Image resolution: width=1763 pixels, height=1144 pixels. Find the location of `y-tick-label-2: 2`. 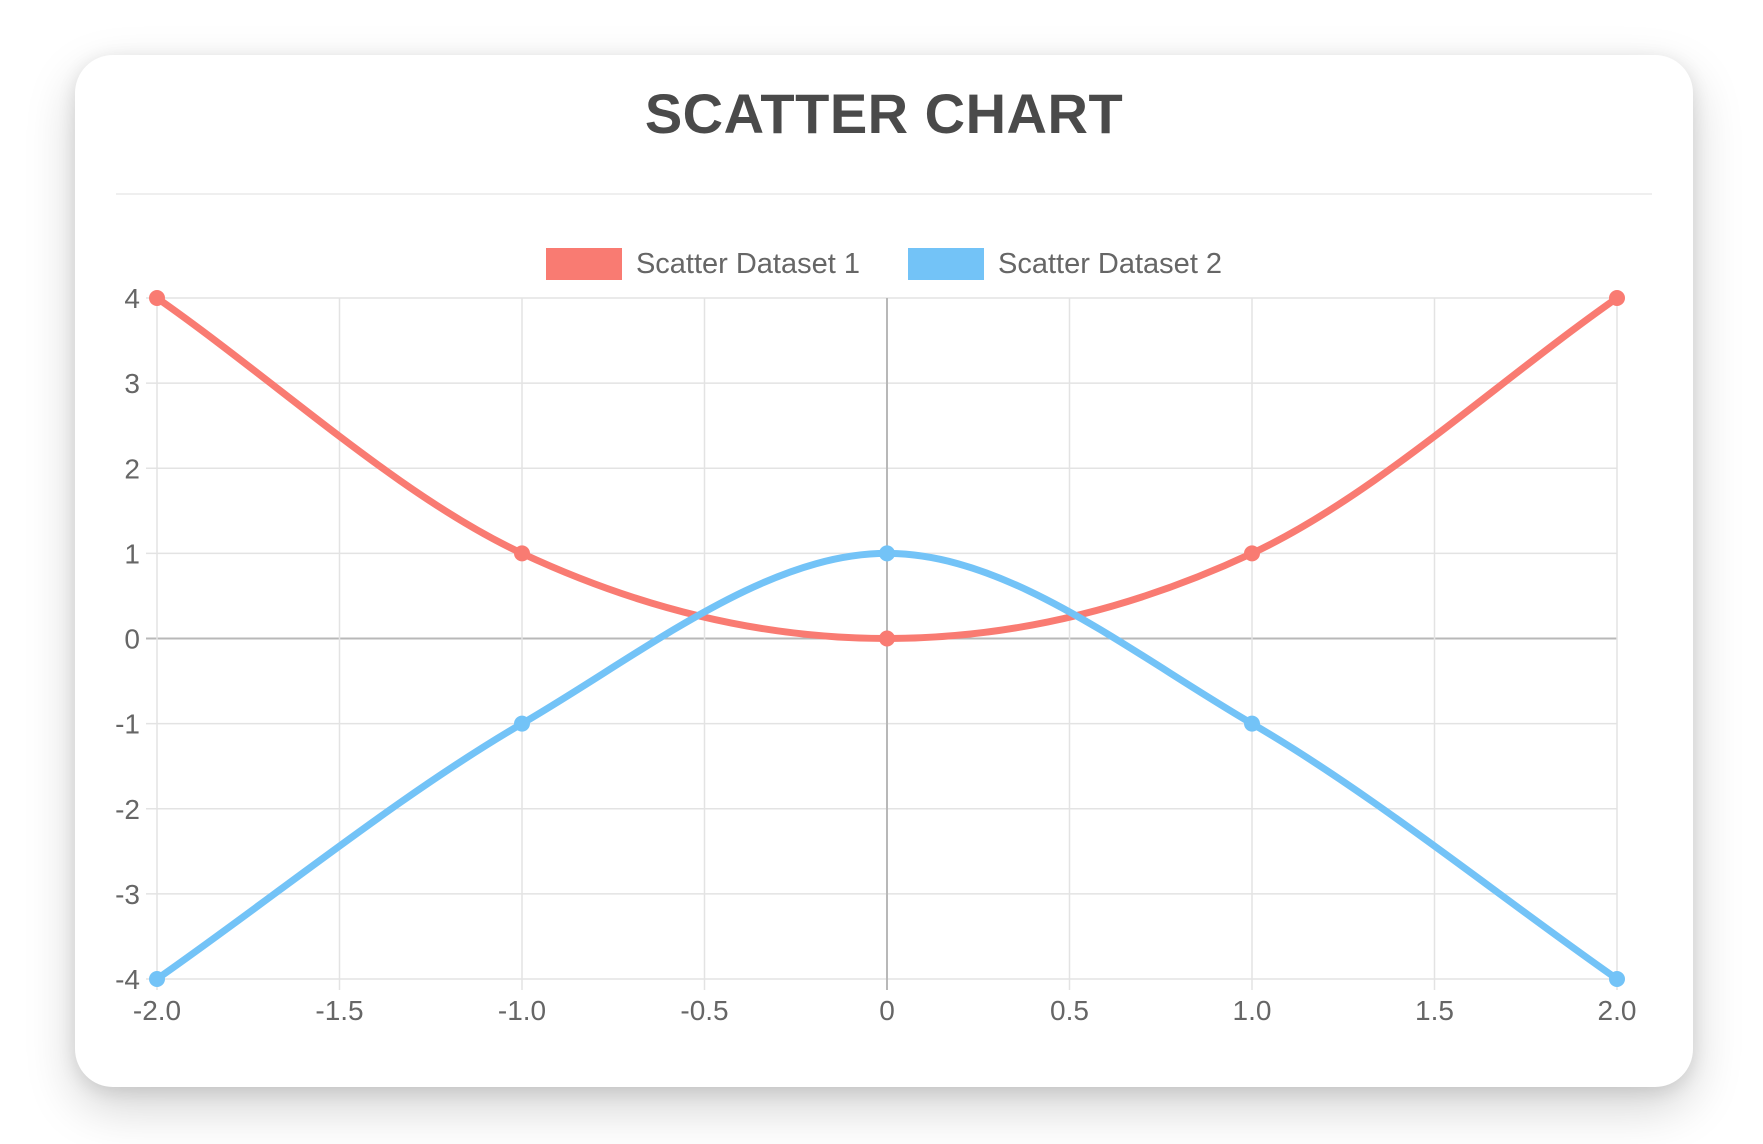

y-tick-label-2: 2 is located at coordinates (132, 468).